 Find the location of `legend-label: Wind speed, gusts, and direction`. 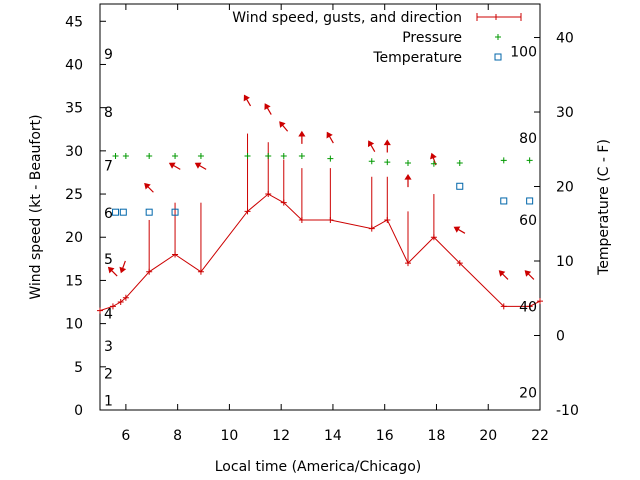

legend-label: Wind speed, gusts, and direction is located at coordinates (347, 18).